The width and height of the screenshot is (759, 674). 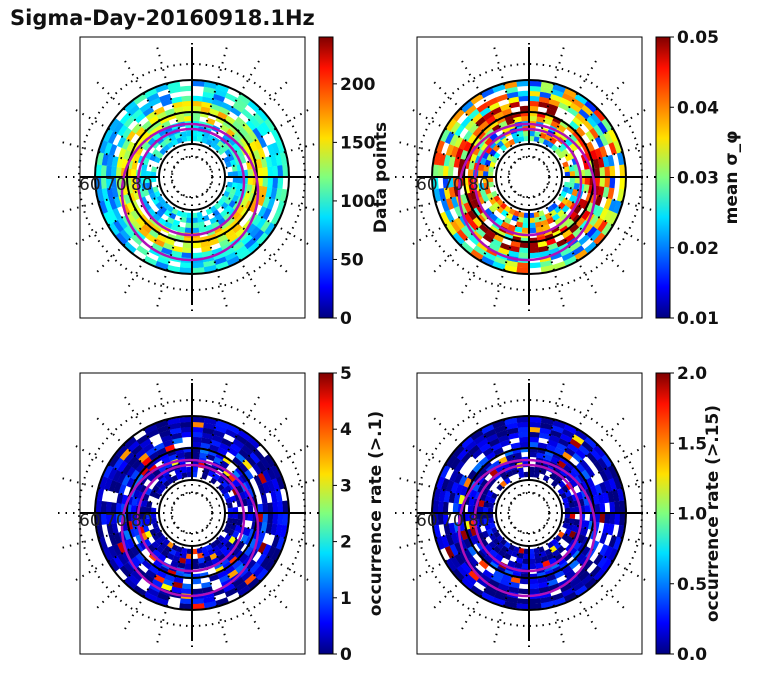 What do you see at coordinates (346, 543) in the screenshot?
I see `colorbar-tick-label: 2` at bounding box center [346, 543].